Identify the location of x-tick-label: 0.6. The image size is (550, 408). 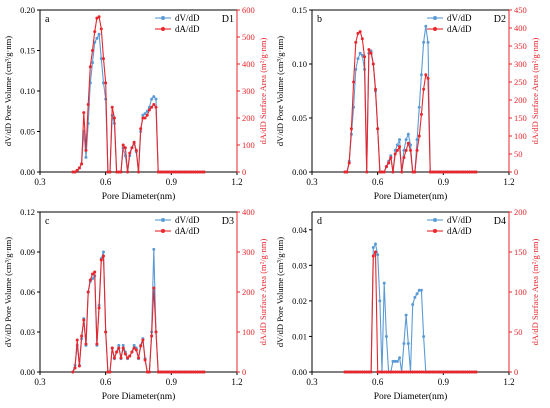
(106, 382).